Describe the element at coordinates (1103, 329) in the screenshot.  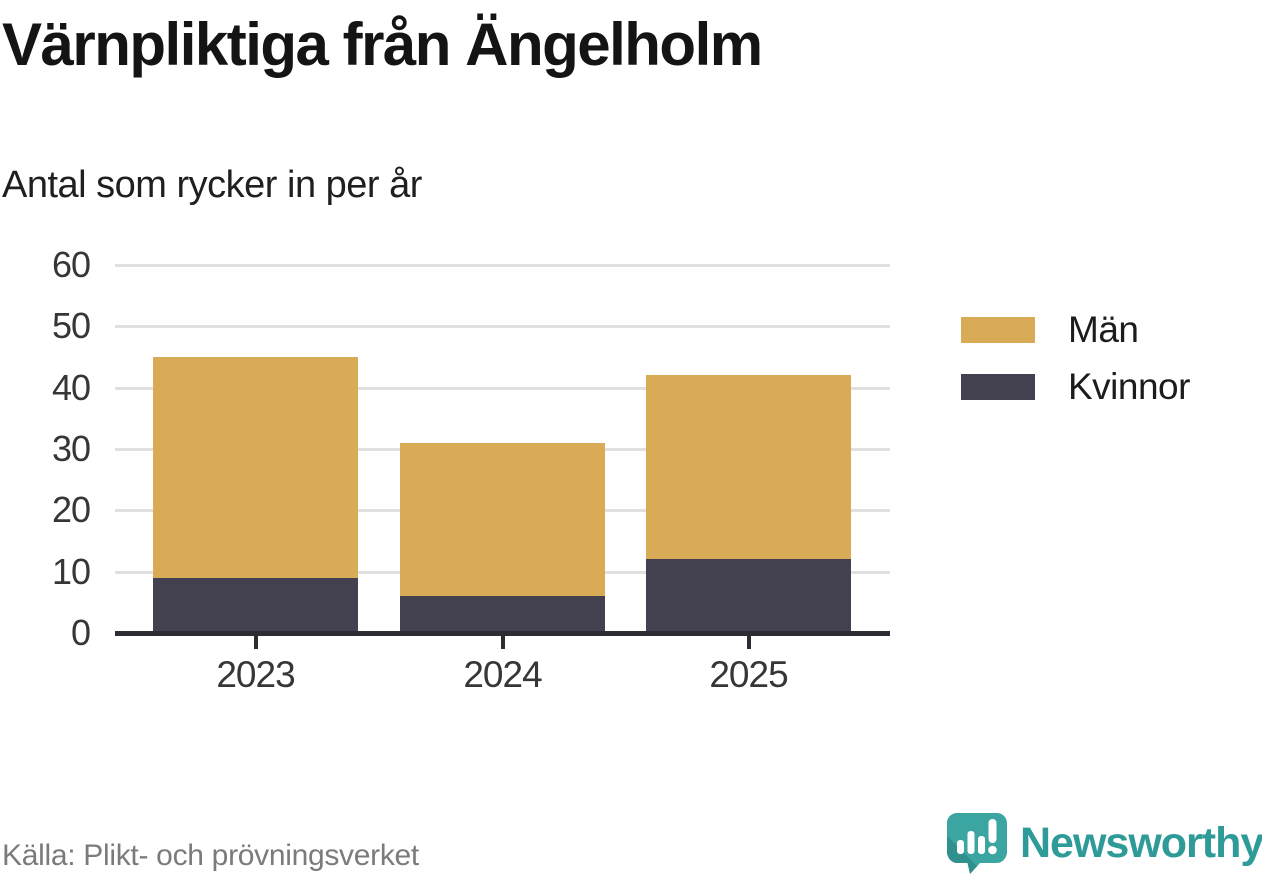
I see `legend-label: Män` at that location.